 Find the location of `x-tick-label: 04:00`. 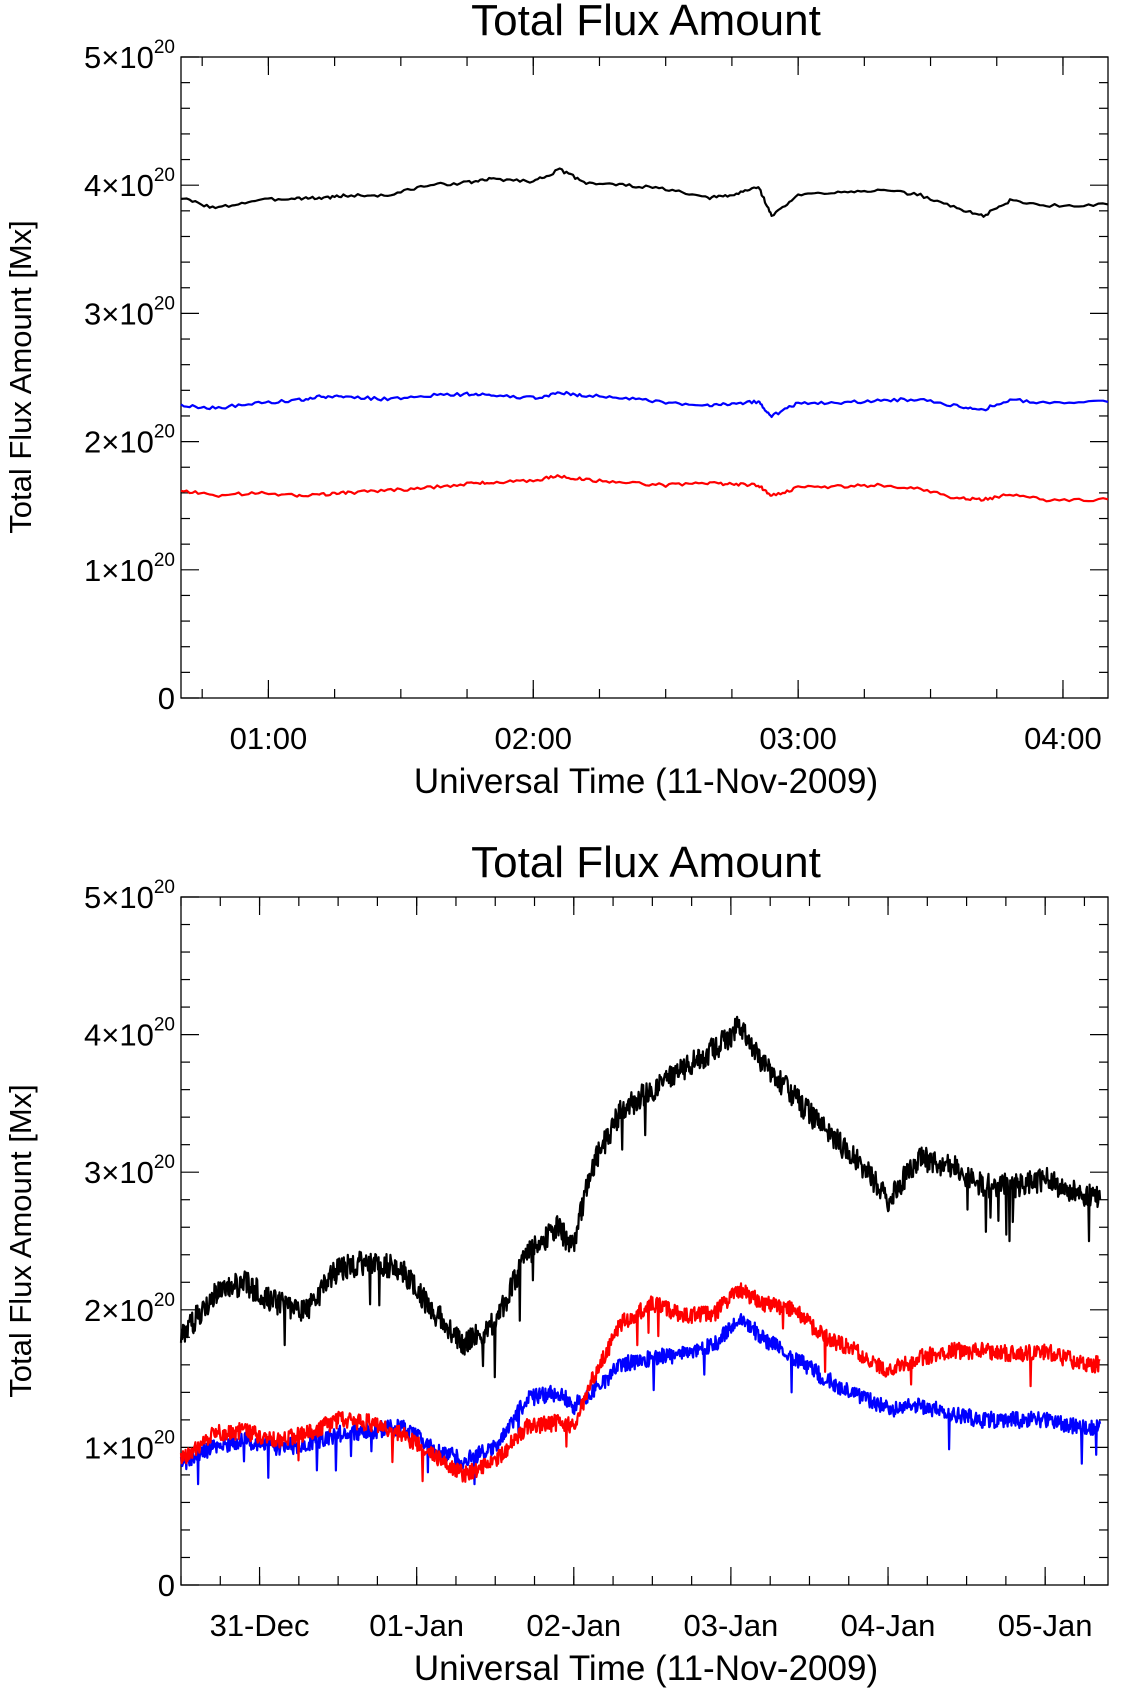

x-tick-label: 04:00 is located at coordinates (1063, 738).